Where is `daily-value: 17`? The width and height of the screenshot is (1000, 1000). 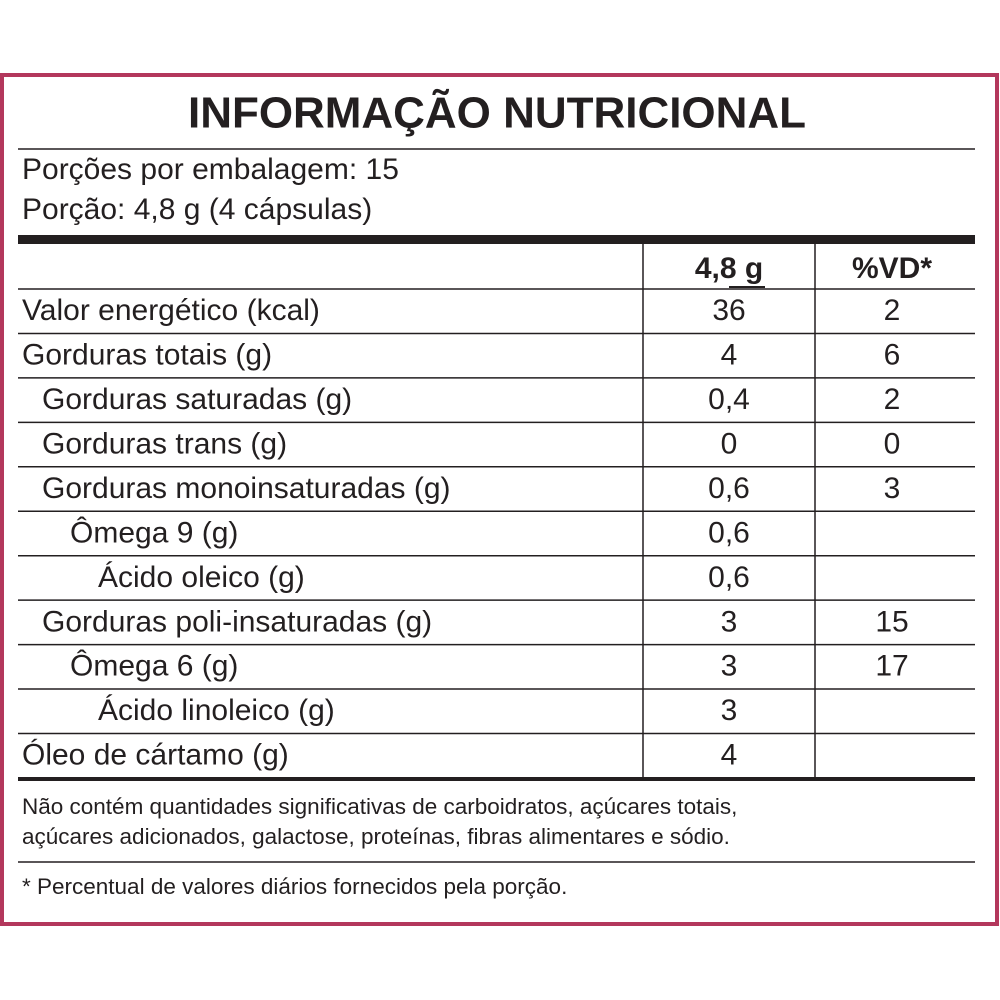
daily-value: 17 is located at coordinates (891, 666).